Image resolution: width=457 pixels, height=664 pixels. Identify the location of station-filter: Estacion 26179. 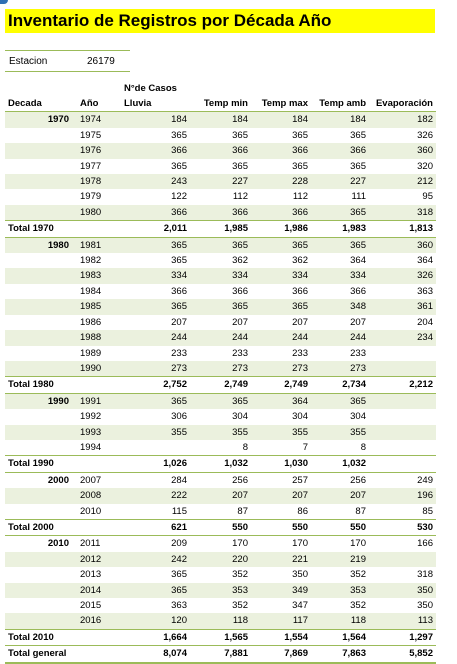
(67, 61).